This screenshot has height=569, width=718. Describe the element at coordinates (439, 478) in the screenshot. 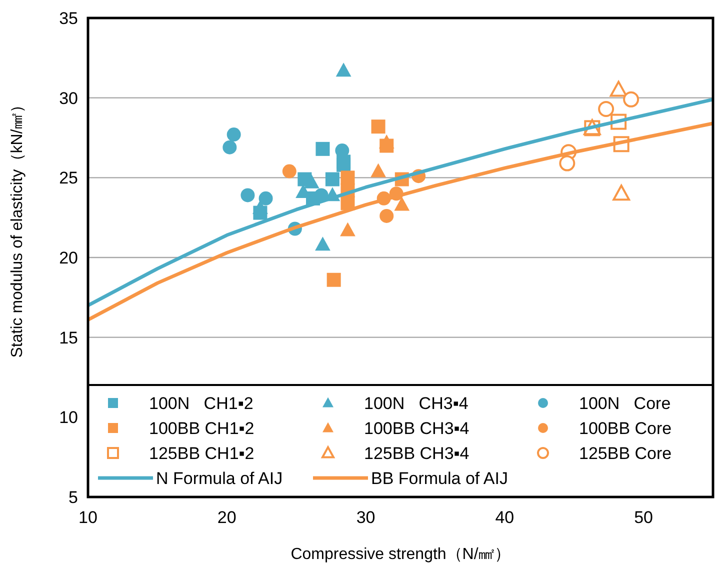

I see `legend-label: BB Formula of AIJ` at that location.